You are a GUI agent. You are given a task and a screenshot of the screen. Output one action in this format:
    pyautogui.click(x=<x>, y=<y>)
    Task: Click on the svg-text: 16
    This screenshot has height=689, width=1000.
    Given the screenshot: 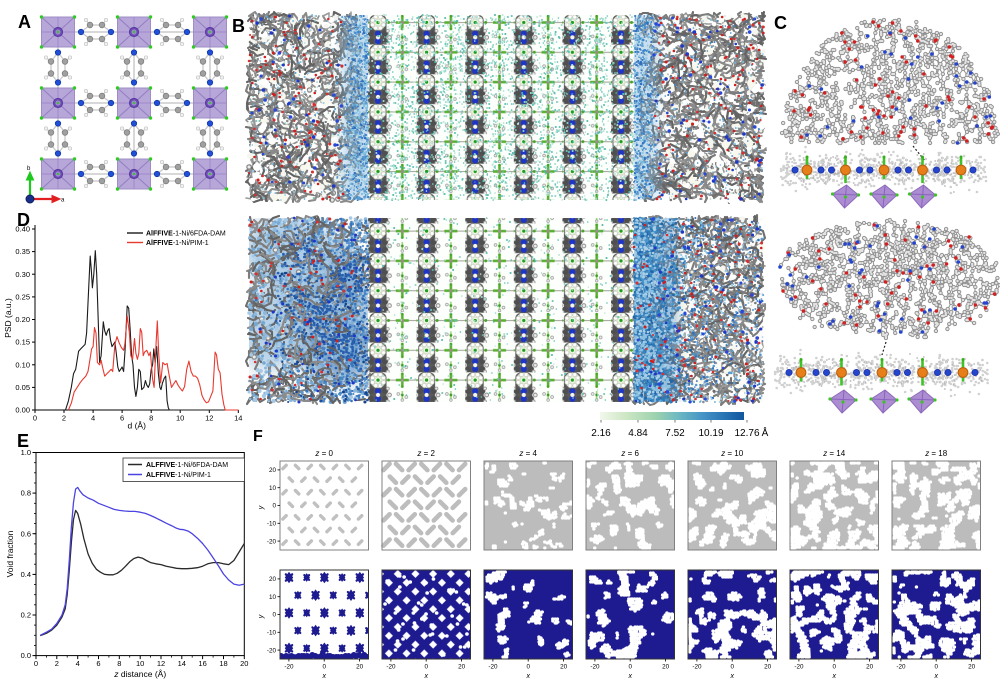 What is the action you would take?
    pyautogui.click(x=202, y=663)
    